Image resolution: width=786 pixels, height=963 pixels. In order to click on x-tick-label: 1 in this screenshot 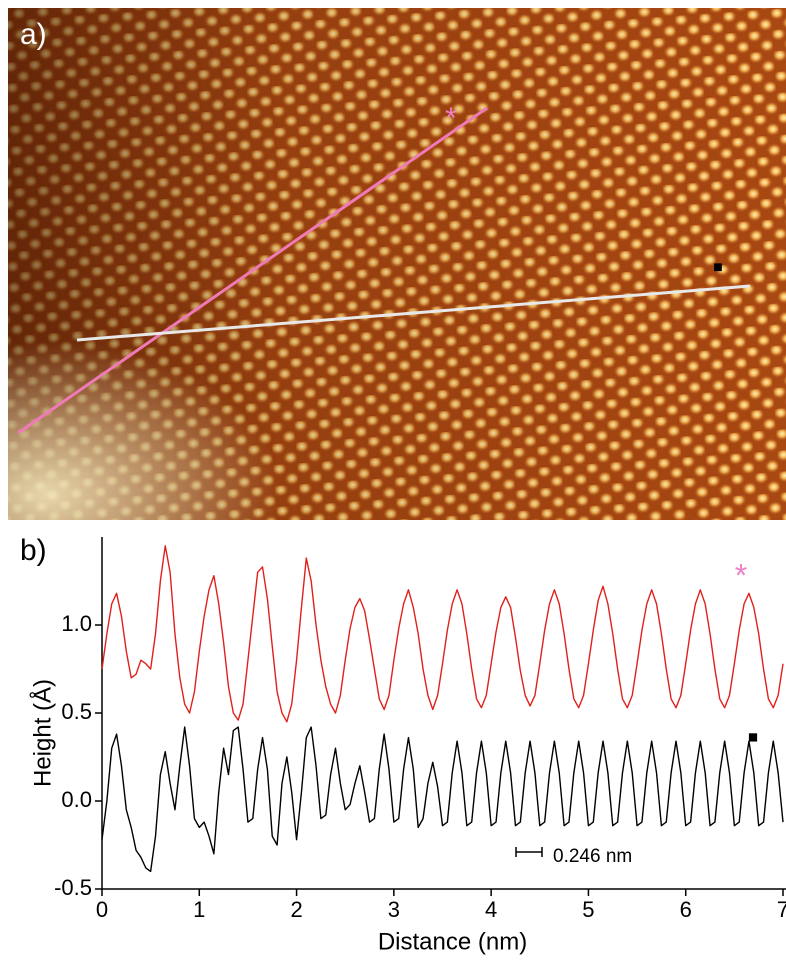, I will do `click(199, 909)`.